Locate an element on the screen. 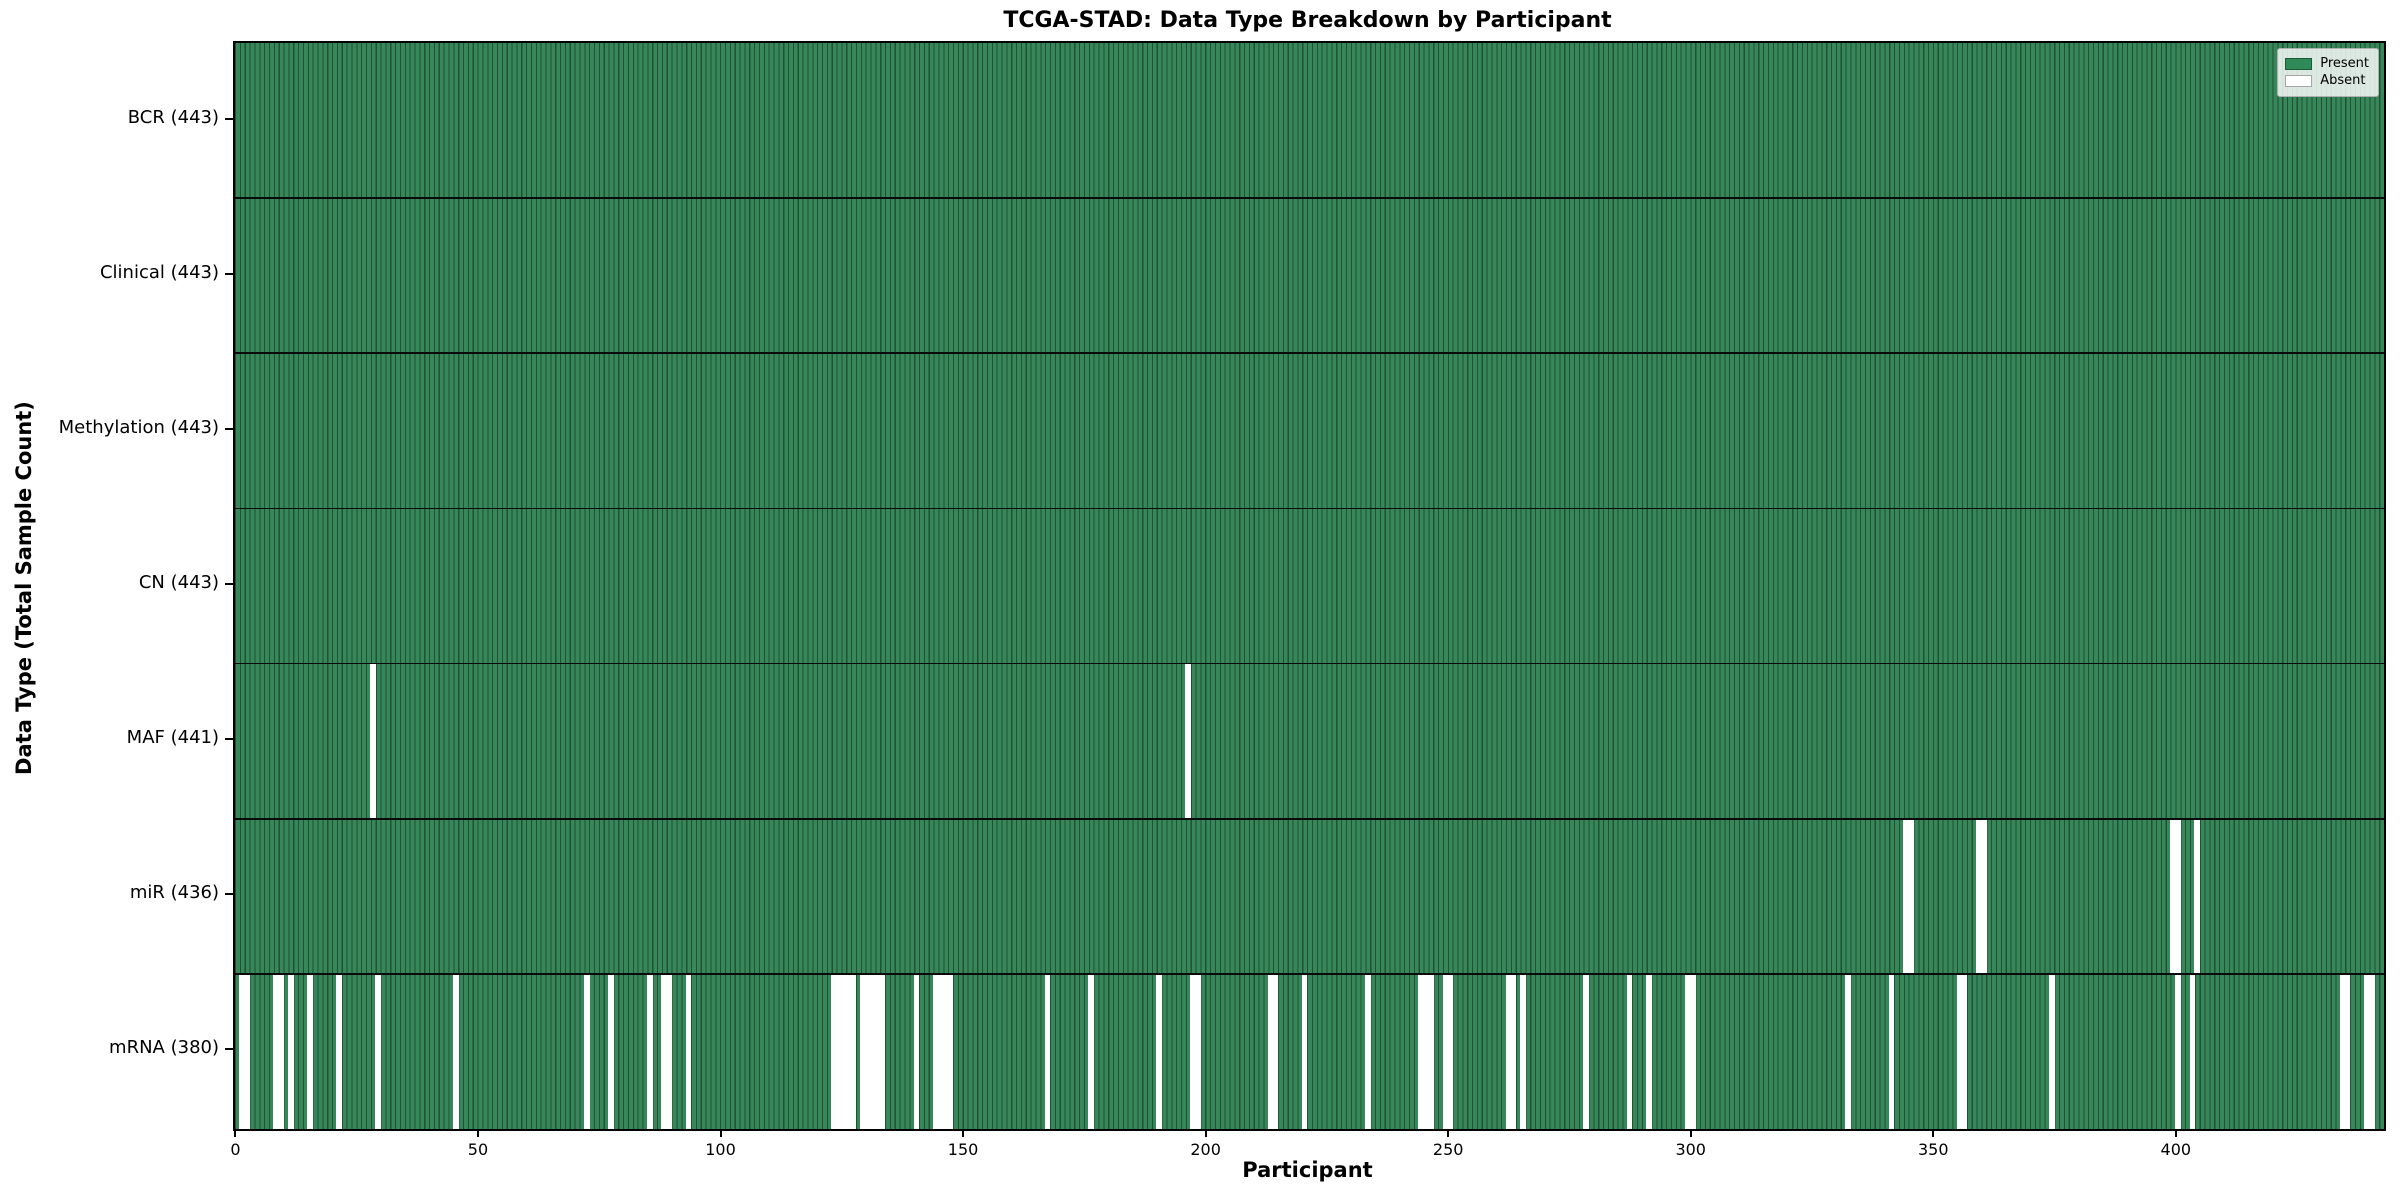 The width and height of the screenshot is (2400, 1200). x-tick-label-250: 250 is located at coordinates (1448, 1149).